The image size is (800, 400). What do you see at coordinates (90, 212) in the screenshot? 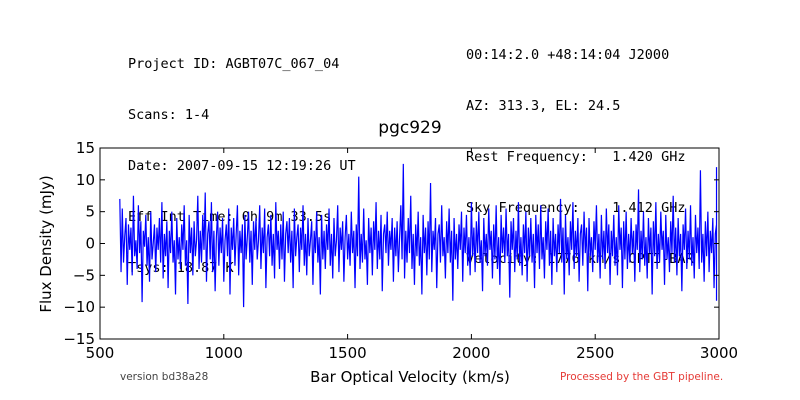
I see `y-tick-label: 5` at bounding box center [90, 212].